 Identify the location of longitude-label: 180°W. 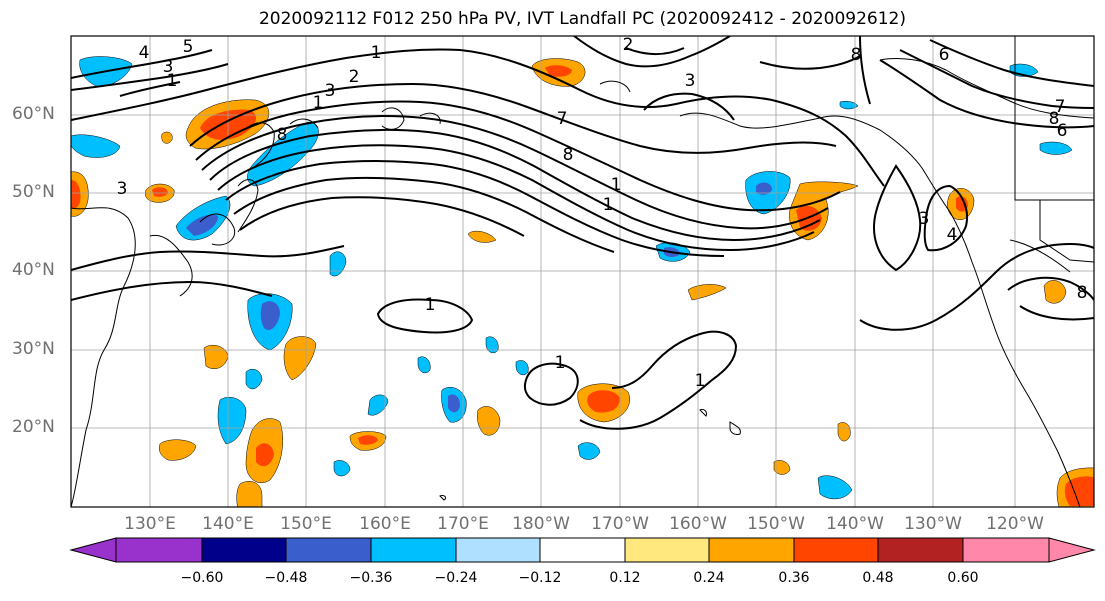
(541, 524).